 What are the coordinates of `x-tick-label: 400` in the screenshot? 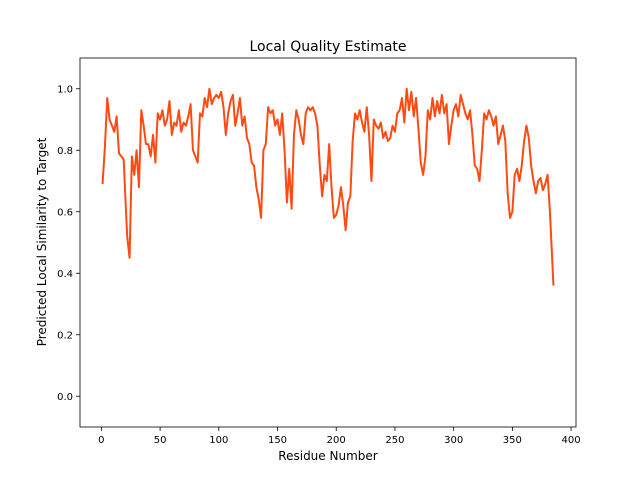 It's located at (571, 440).